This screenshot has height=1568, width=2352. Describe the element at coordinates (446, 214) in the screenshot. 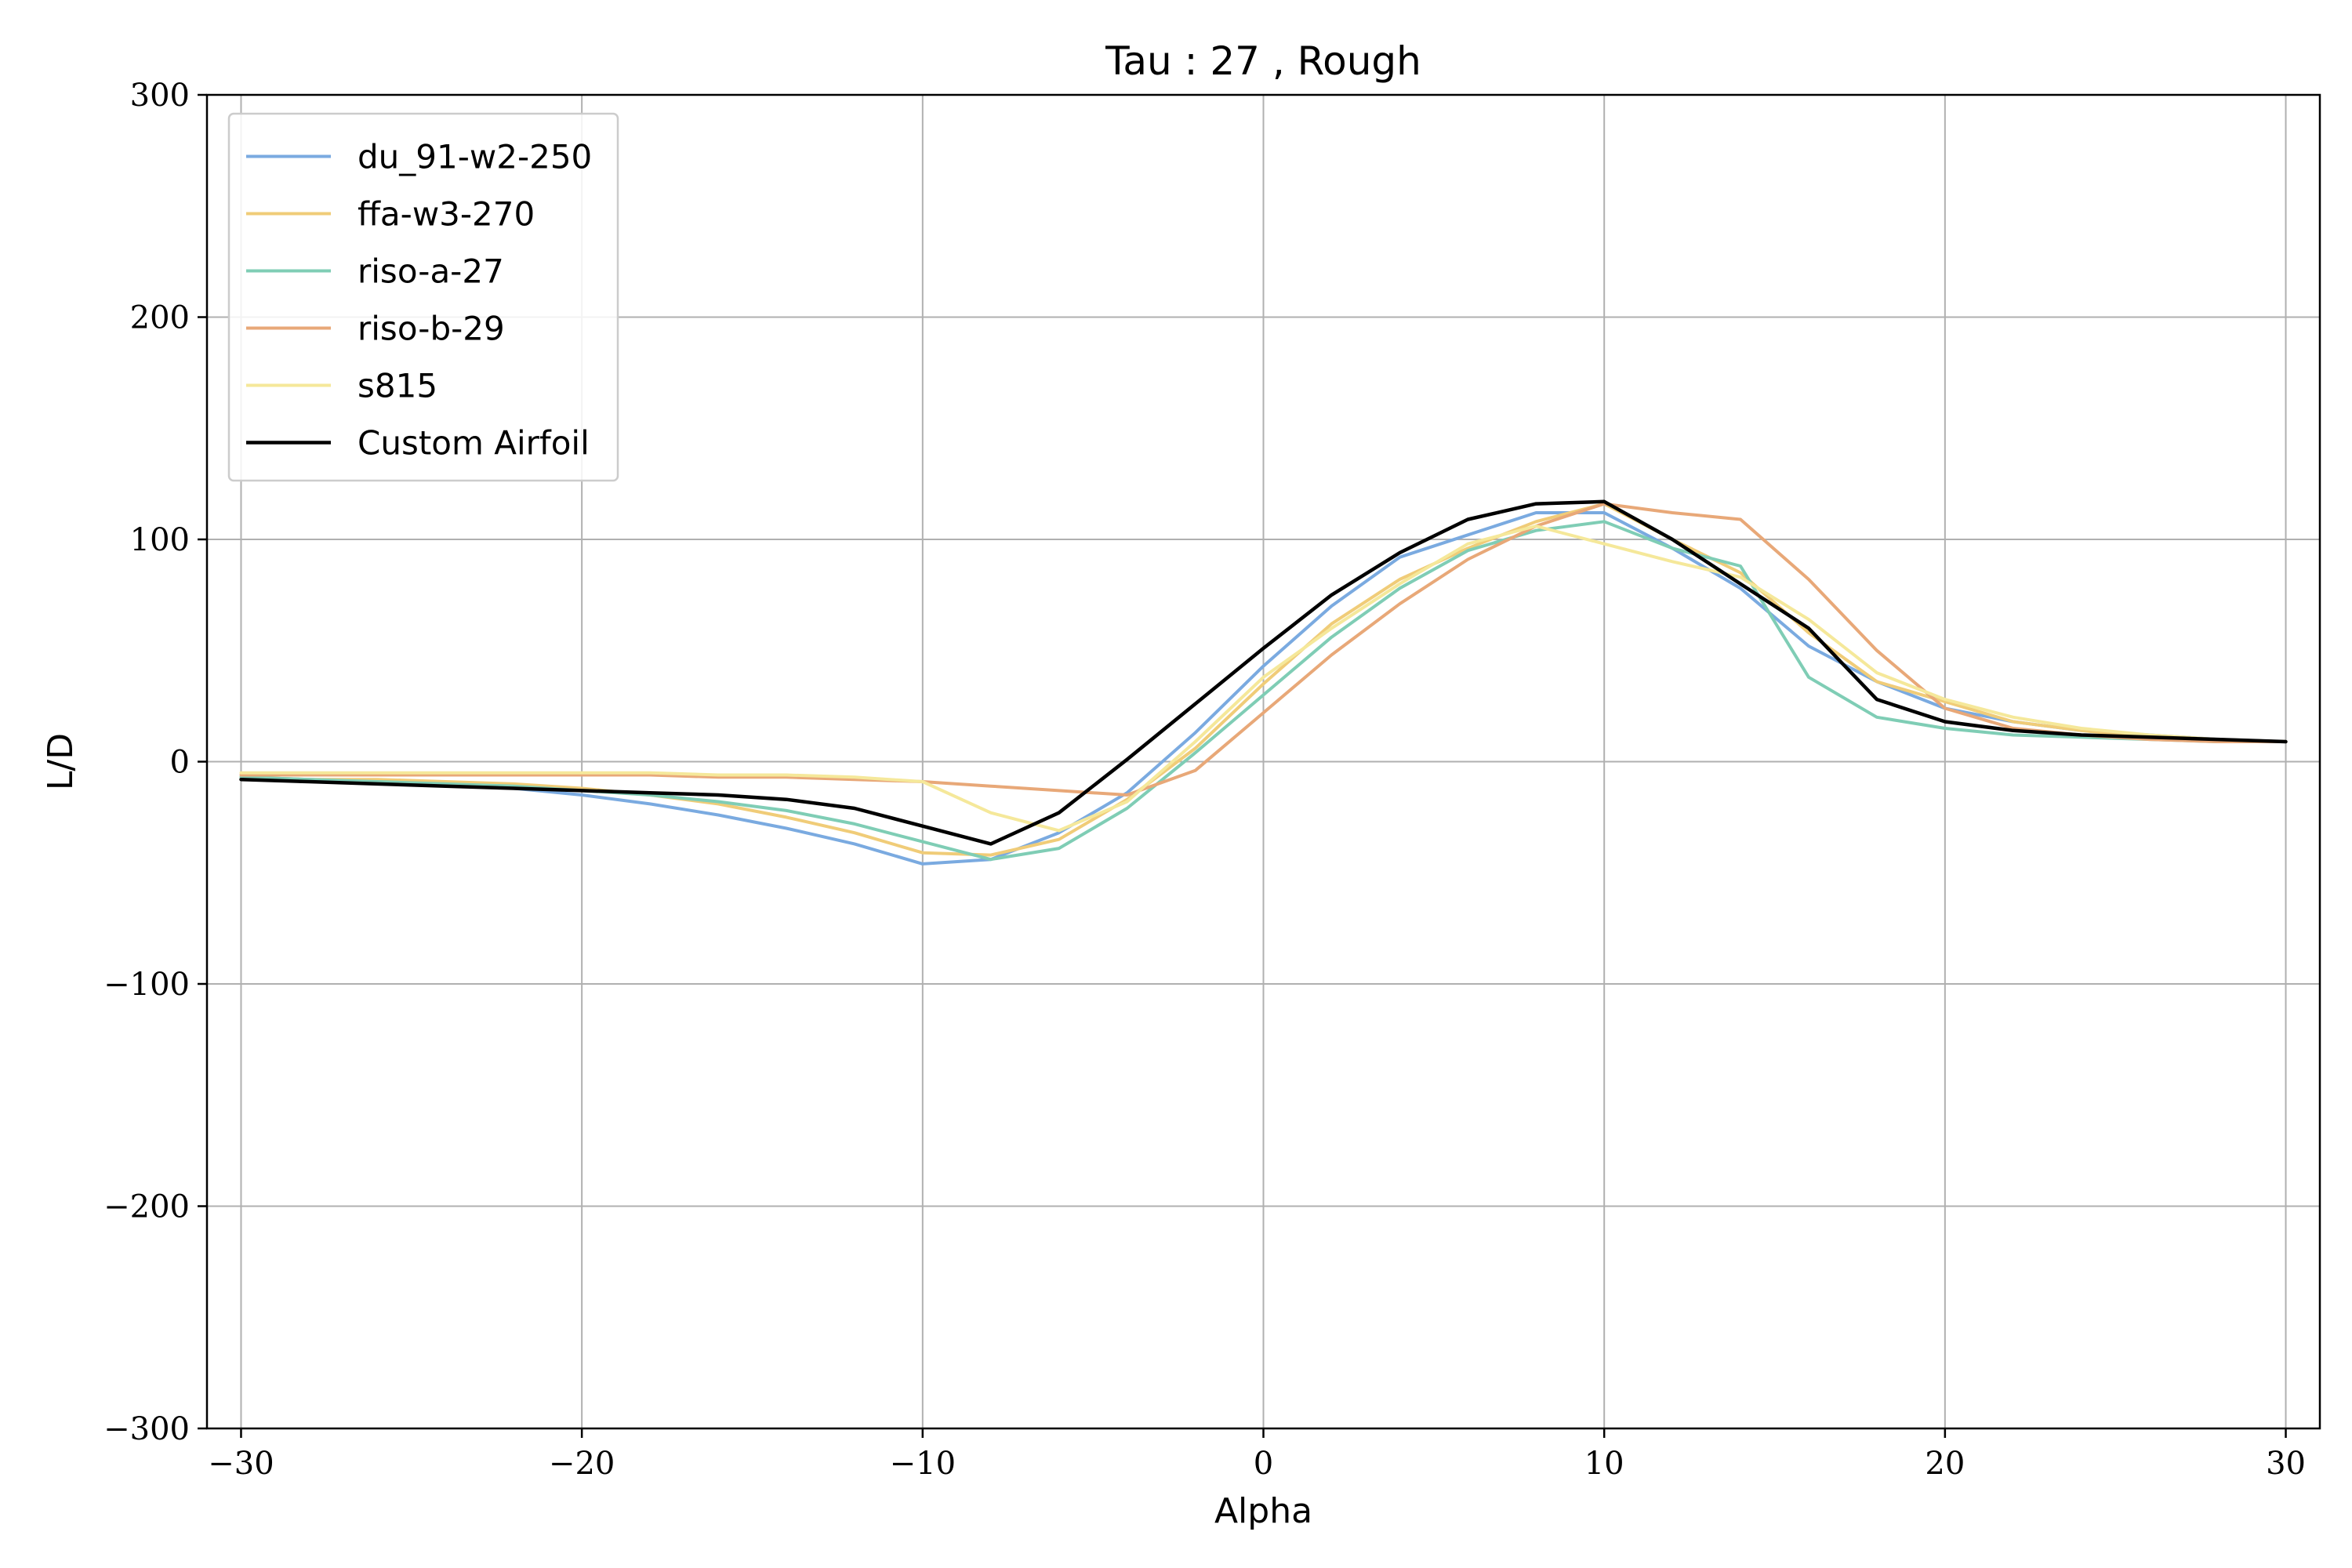

I see `legend-label: ffa-w3-270` at that location.